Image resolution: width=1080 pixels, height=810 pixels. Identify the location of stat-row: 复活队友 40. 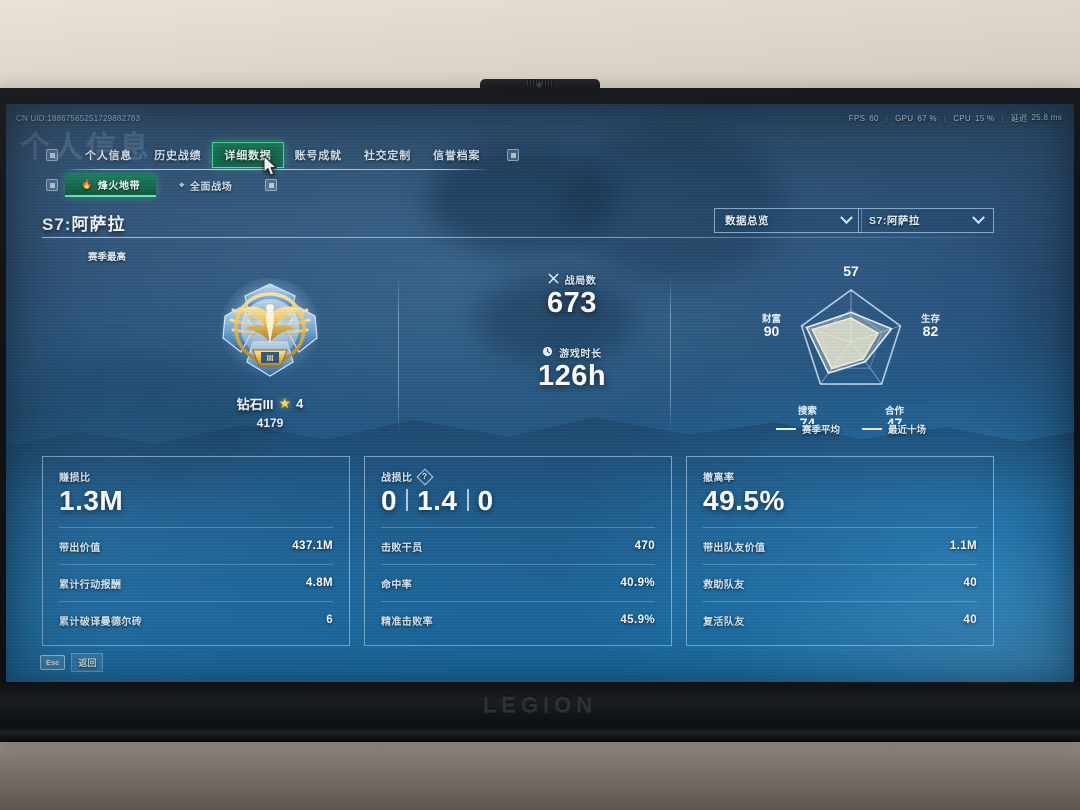
(840, 619).